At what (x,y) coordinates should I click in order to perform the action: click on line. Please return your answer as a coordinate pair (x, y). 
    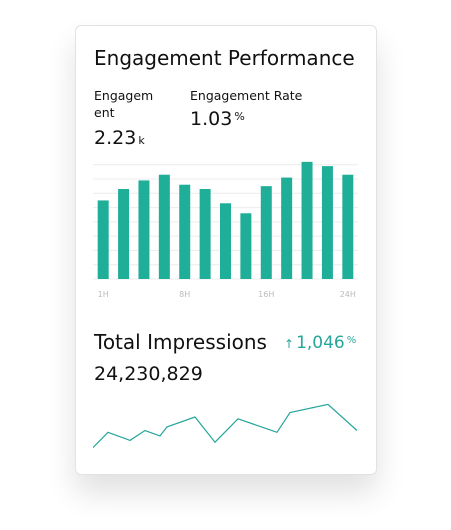
    Looking at the image, I should click on (225, 426).